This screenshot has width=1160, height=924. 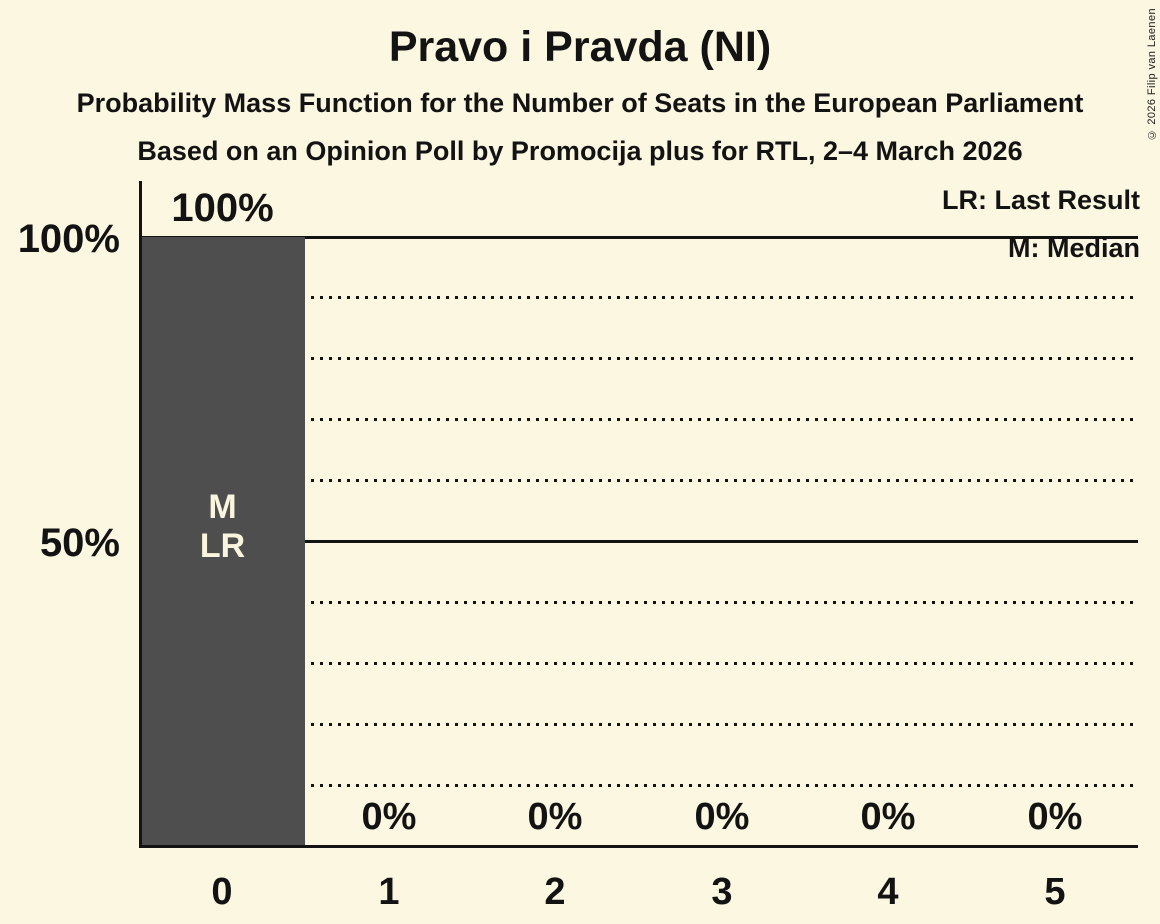 I want to click on x-tick-label-2: 2, so click(x=555, y=892).